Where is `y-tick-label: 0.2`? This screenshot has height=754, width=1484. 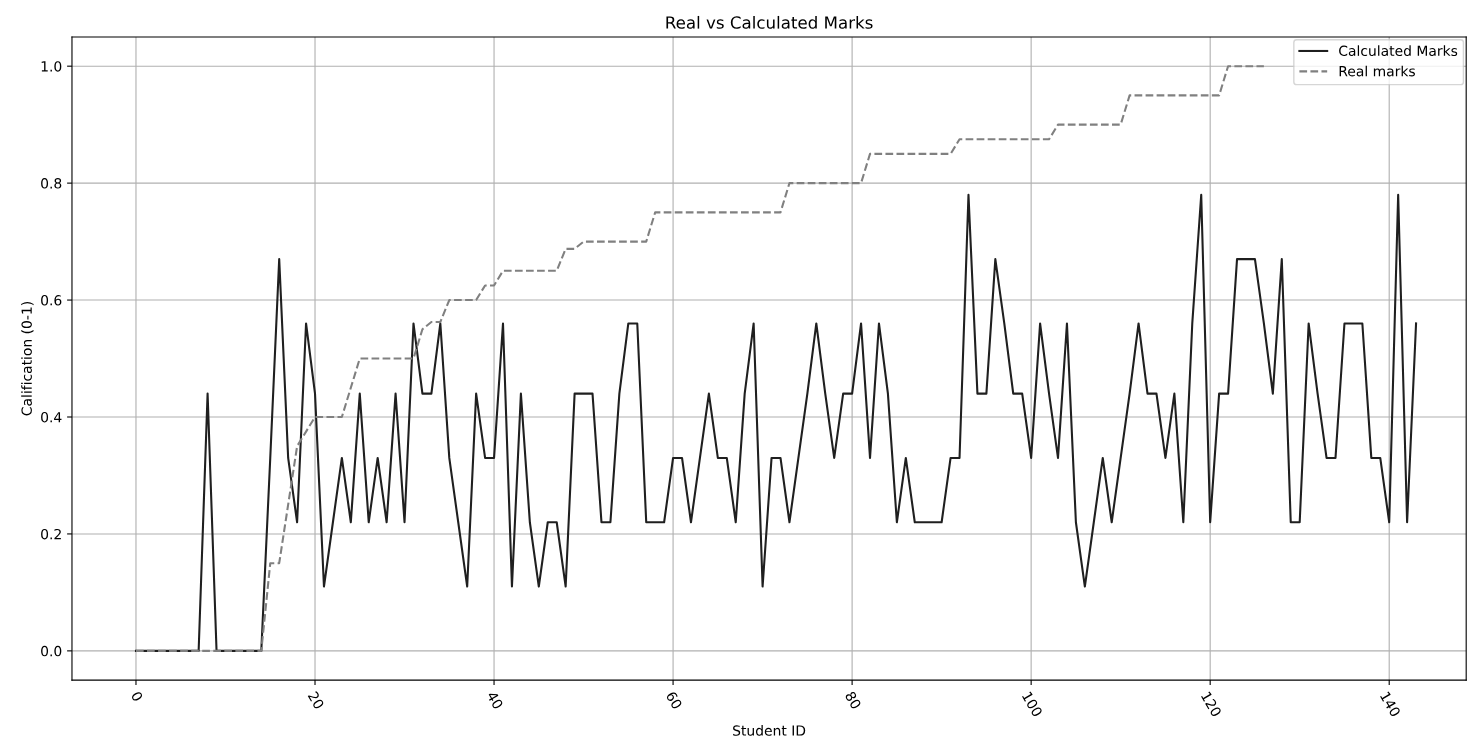 y-tick-label: 0.2 is located at coordinates (51, 534).